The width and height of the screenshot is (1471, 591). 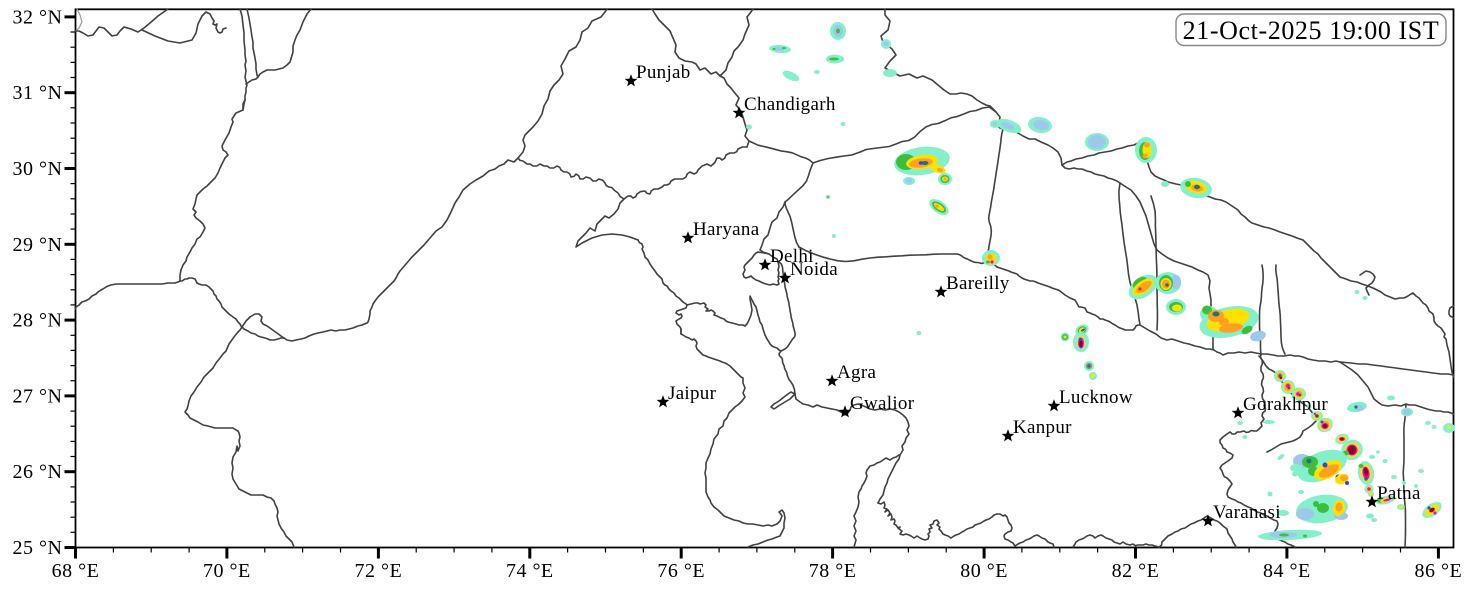 I want to click on svg-text: Haryana, so click(x=726, y=229).